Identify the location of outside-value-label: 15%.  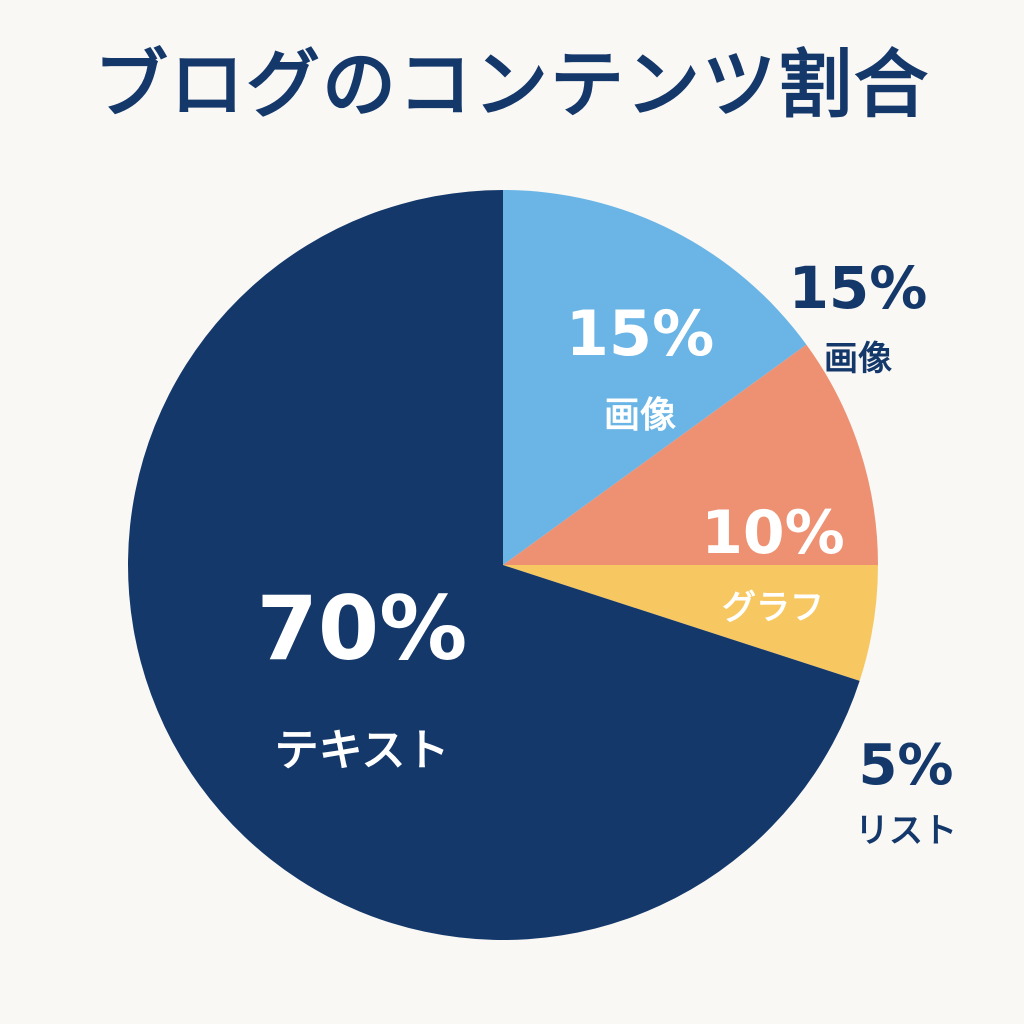
(858, 288).